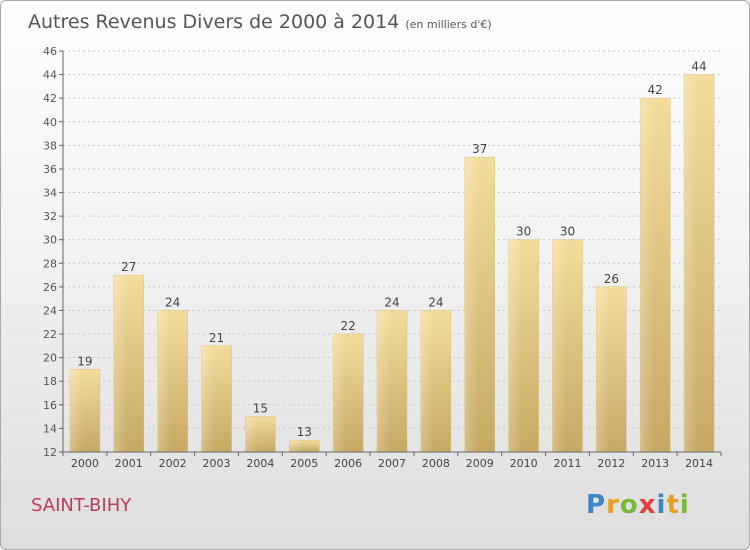  What do you see at coordinates (699, 463) in the screenshot?
I see `x-tick-label: 2014` at bounding box center [699, 463].